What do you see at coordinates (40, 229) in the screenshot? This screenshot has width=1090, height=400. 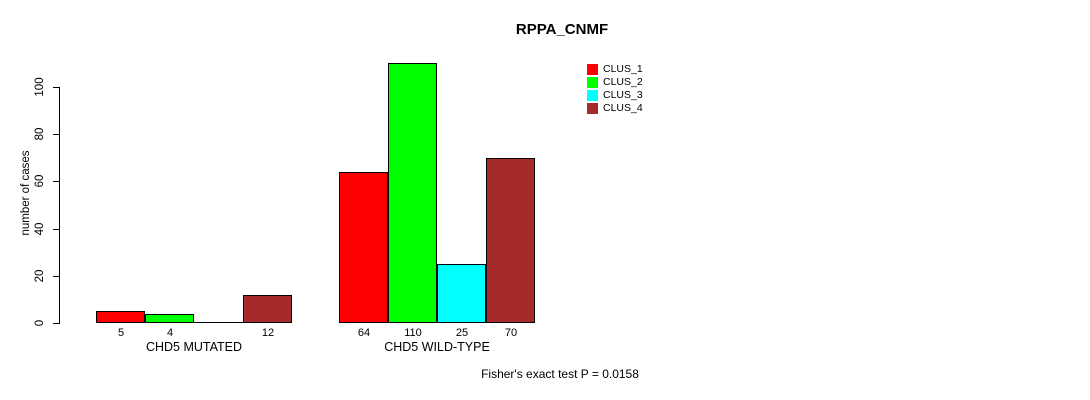 I see `y-tick-label: 40` at bounding box center [40, 229].